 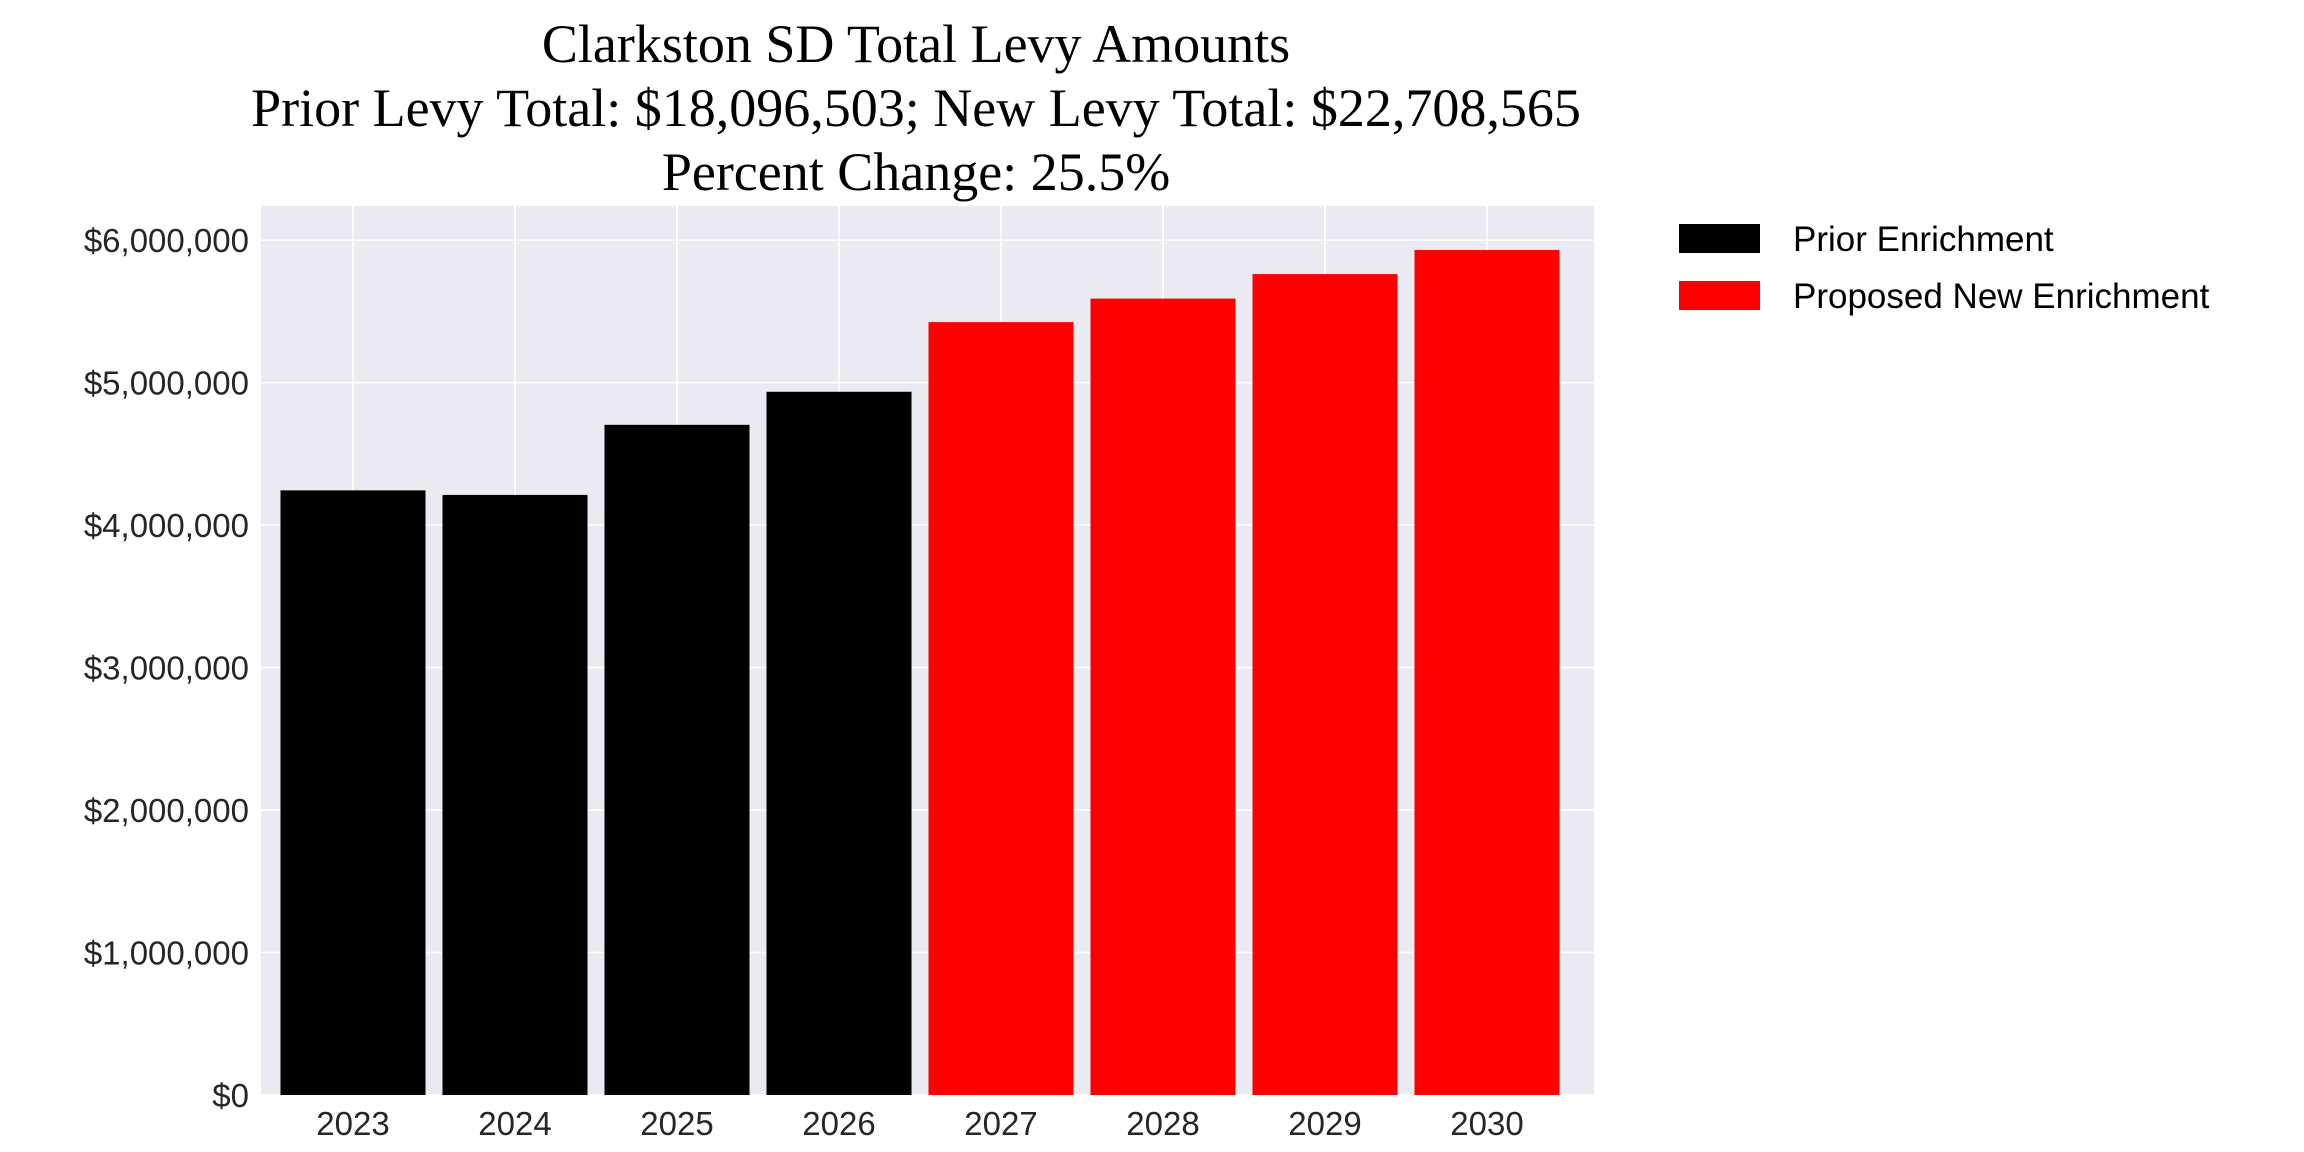 What do you see at coordinates (2001, 296) in the screenshot?
I see `legend-label-proposed: Proposed New Enrichment` at bounding box center [2001, 296].